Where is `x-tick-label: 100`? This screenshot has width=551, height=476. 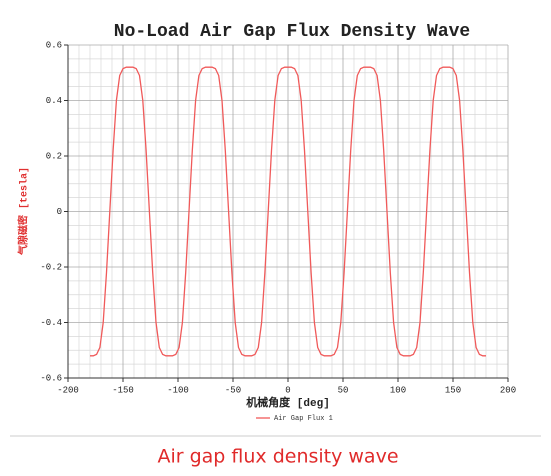 x-tick-label: 100 is located at coordinates (398, 390).